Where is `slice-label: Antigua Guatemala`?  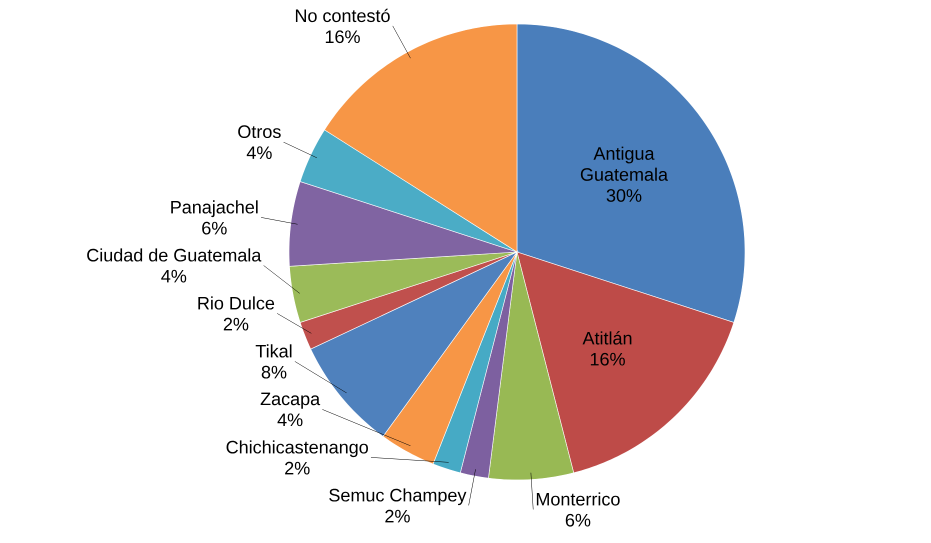
slice-label: Antigua Guatemala is located at coordinates (624, 163).